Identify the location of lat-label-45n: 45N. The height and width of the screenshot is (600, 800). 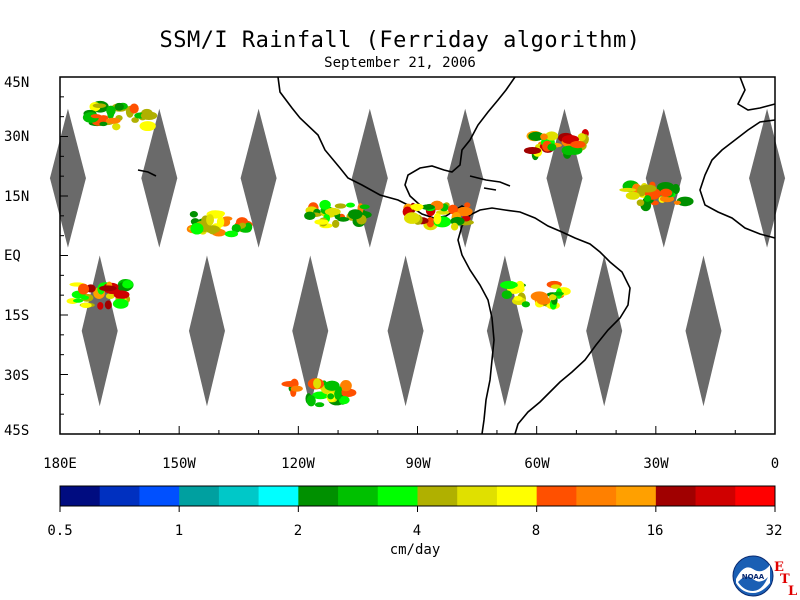
(17, 83).